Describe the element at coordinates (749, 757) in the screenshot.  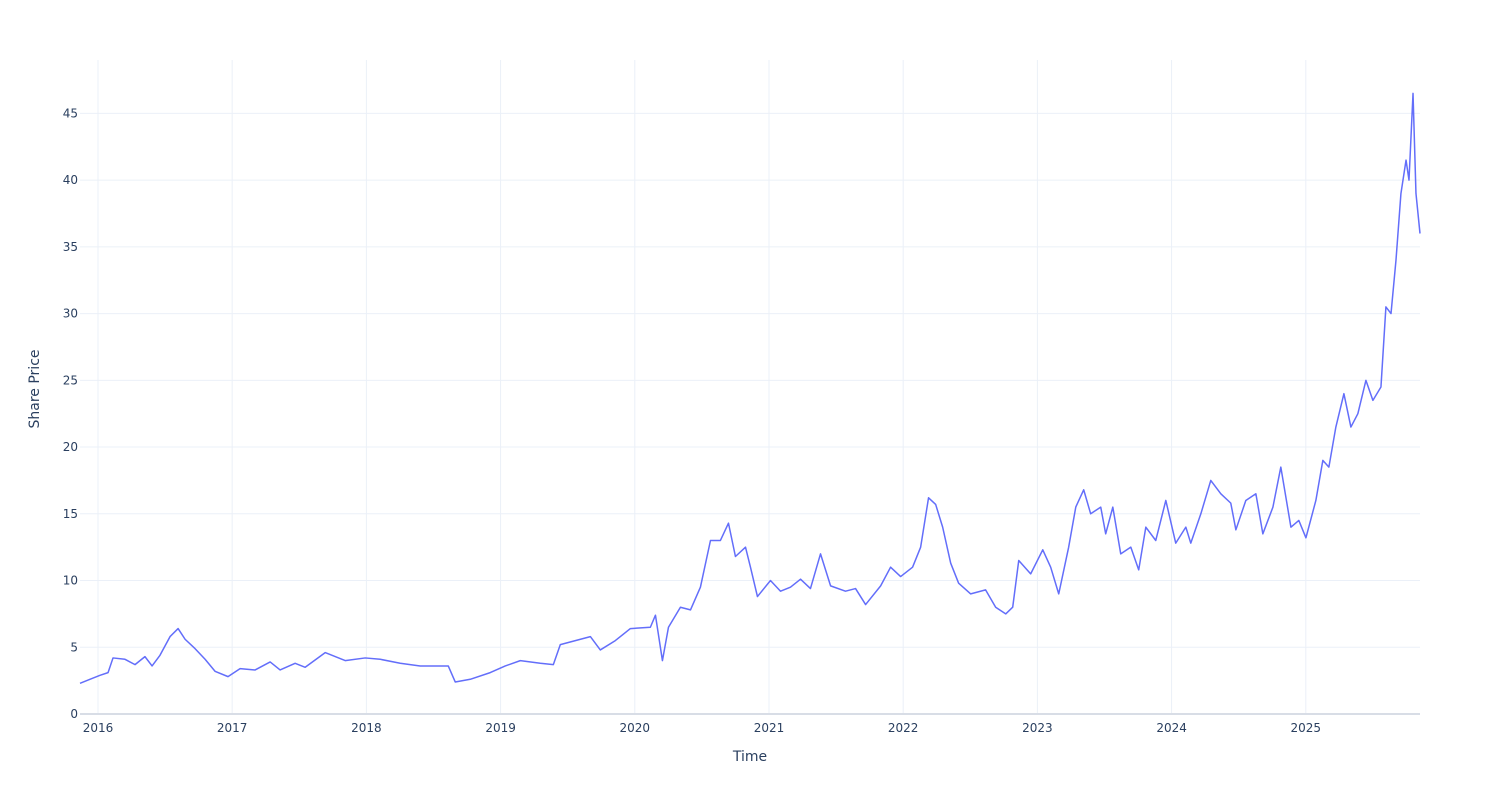
I see `x-axis-title: Time` at that location.